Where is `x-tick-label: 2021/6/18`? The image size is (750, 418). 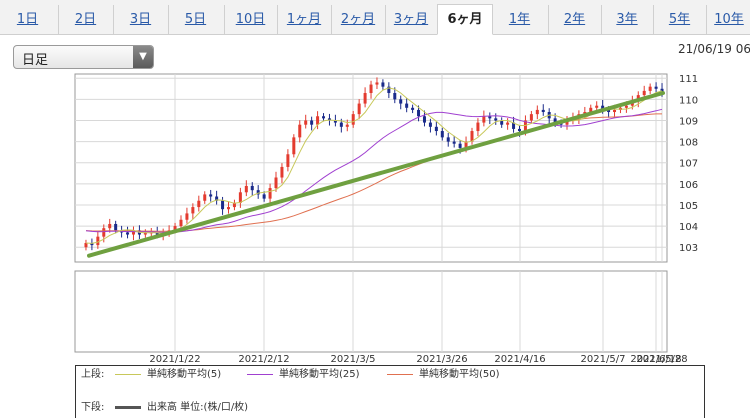 x-tick-label: 2021/6/18 is located at coordinates (655, 359).